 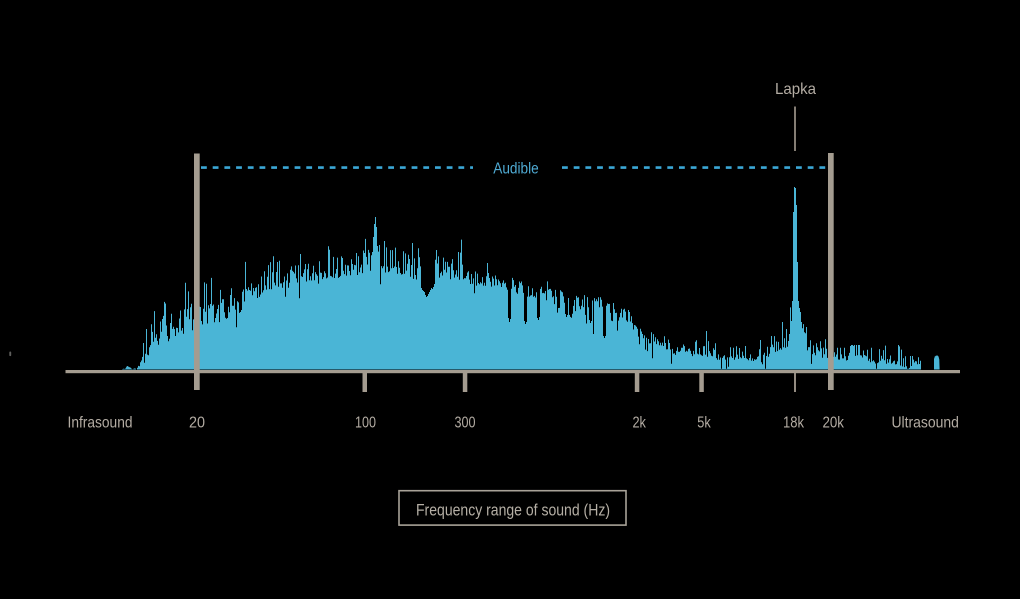 I want to click on svg-text: 20k, so click(x=833, y=423).